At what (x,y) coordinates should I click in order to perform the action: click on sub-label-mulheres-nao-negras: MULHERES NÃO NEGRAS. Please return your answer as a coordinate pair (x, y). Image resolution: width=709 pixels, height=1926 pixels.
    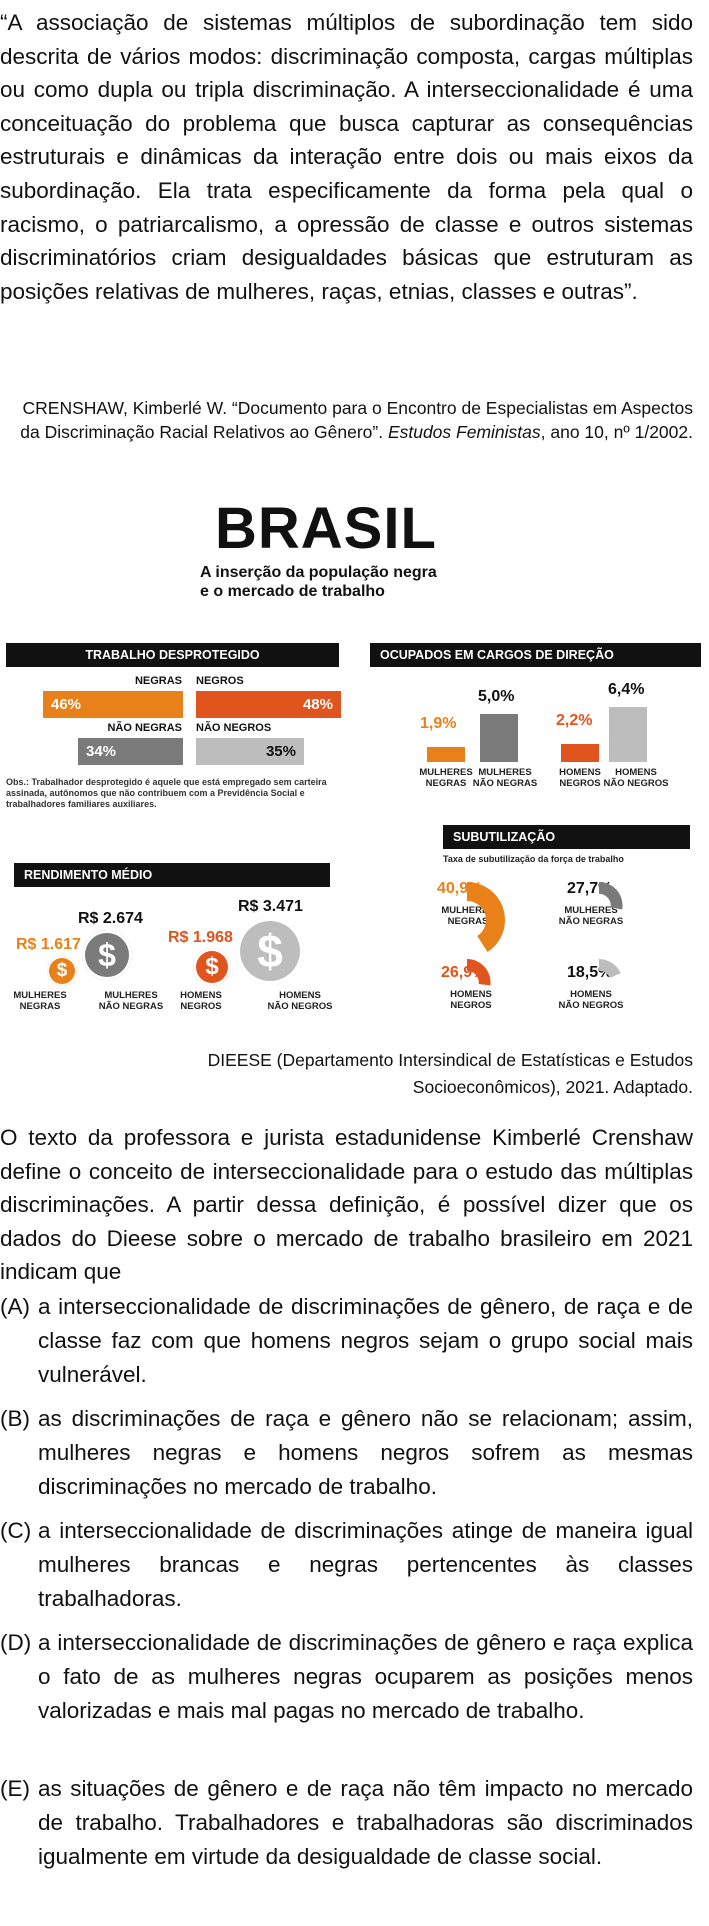
    Looking at the image, I should click on (591, 916).